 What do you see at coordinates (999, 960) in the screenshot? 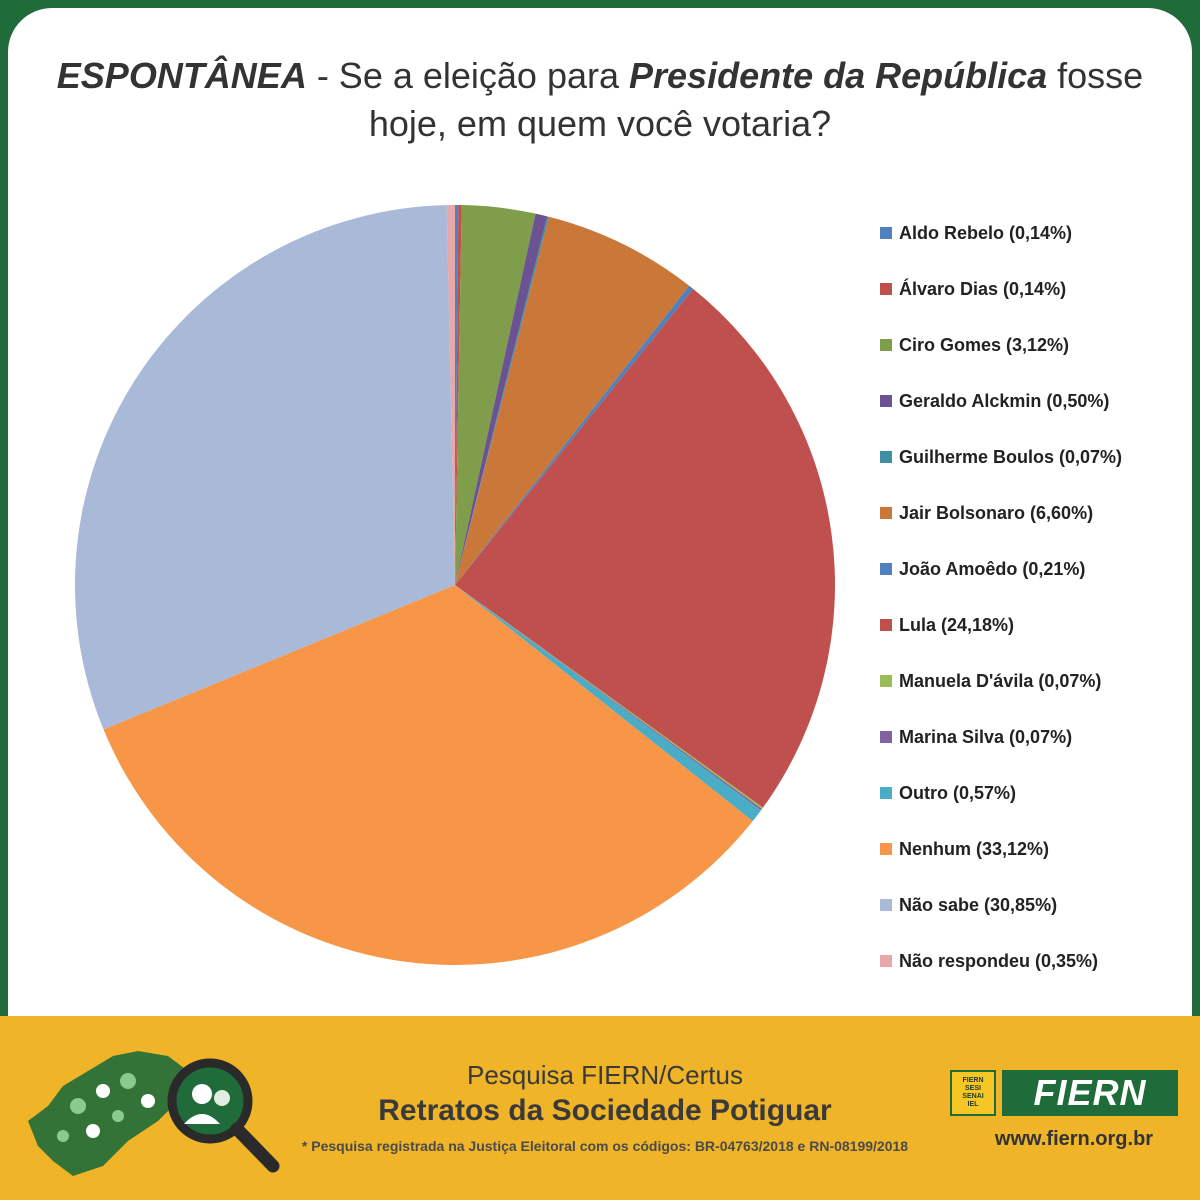
I see `legend-label: Não respondeu (0,35%)` at bounding box center [999, 960].